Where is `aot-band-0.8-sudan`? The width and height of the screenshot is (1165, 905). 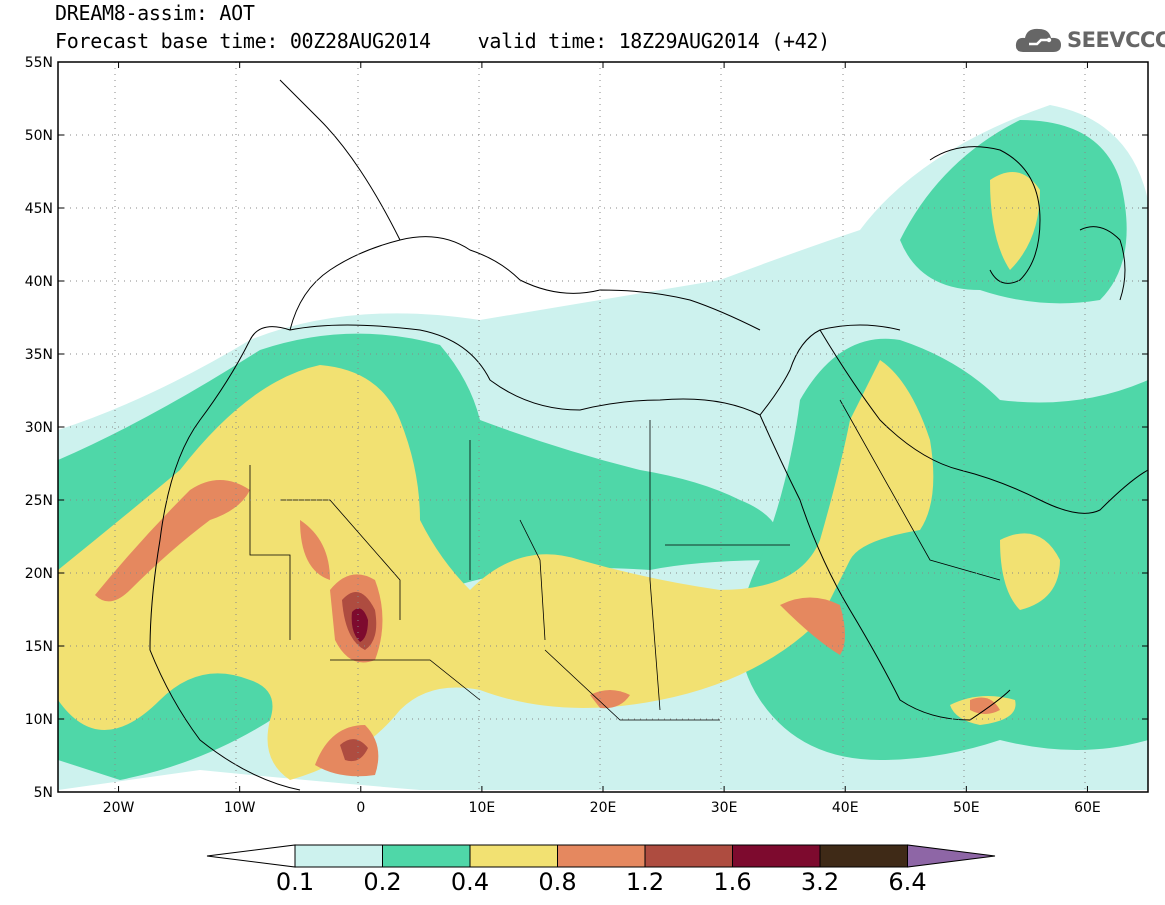
aot-band-0.8-sudan is located at coordinates (610, 699).